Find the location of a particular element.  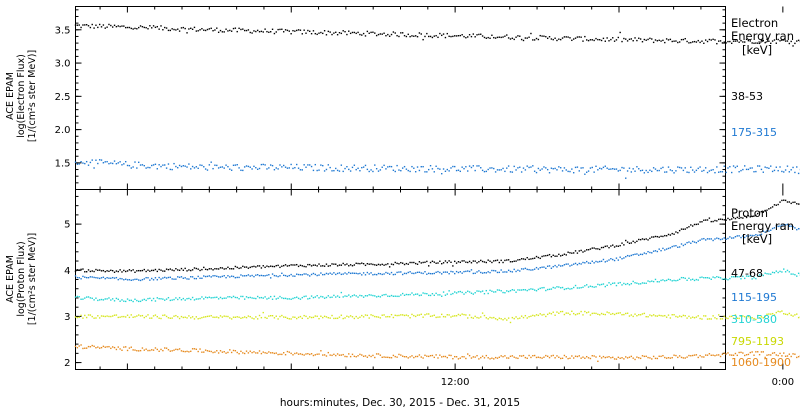

electron-ylabel-line-1: ACE EPAM is located at coordinates (10, 96).